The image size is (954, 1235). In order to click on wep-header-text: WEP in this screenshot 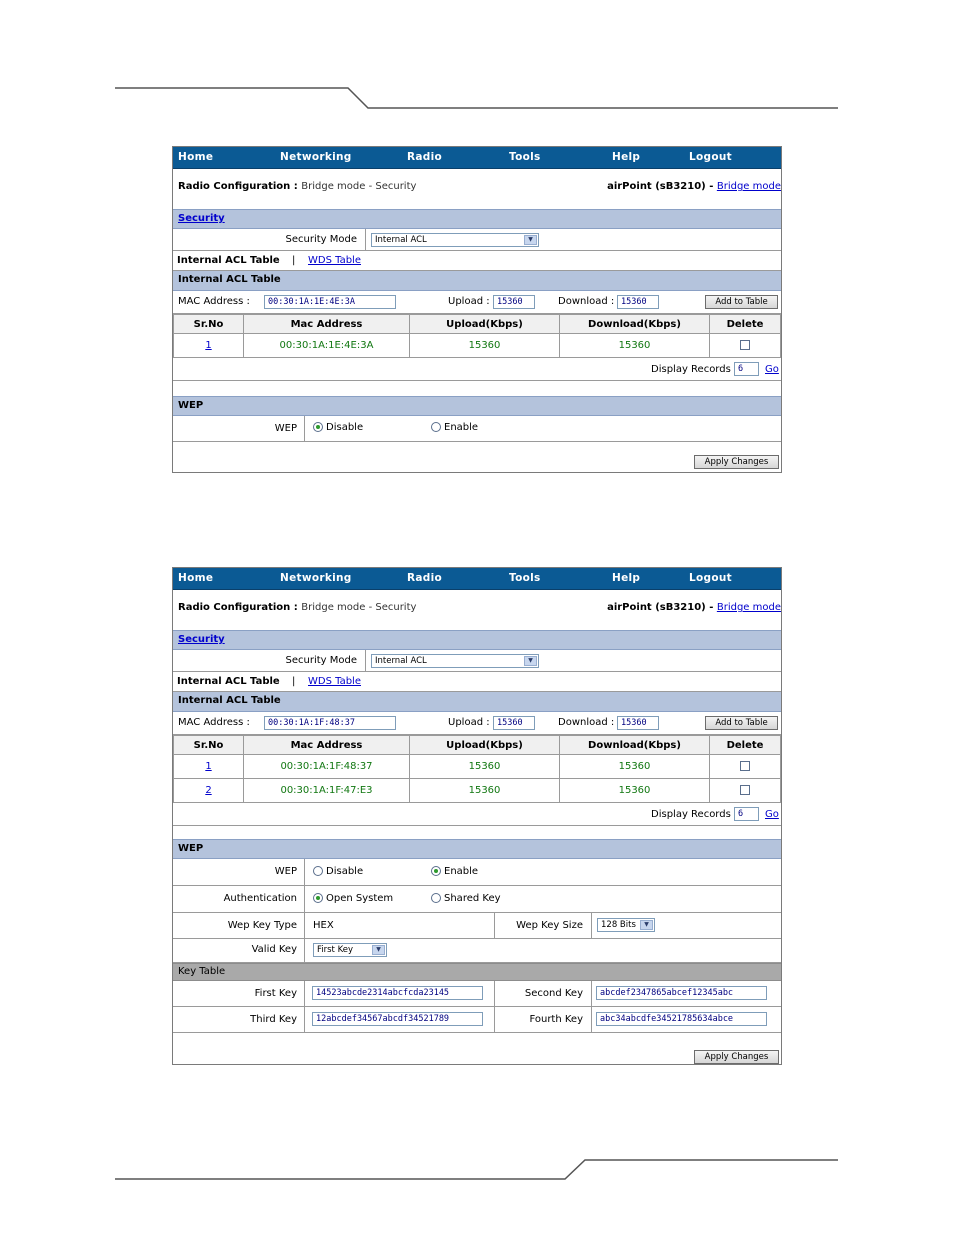, I will do `click(191, 405)`.